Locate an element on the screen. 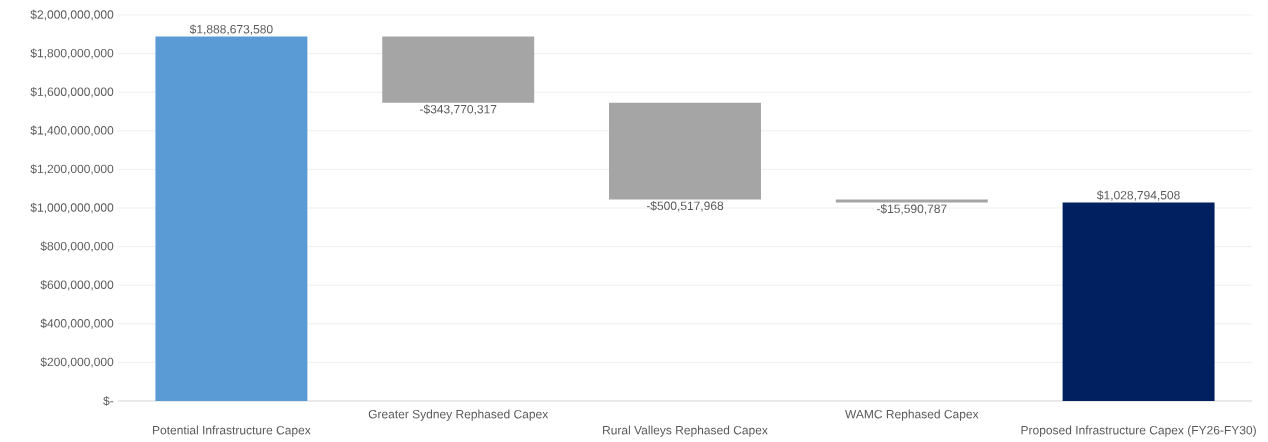 This screenshot has width=1268, height=442. data-label: -$343,770,317 is located at coordinates (458, 109).